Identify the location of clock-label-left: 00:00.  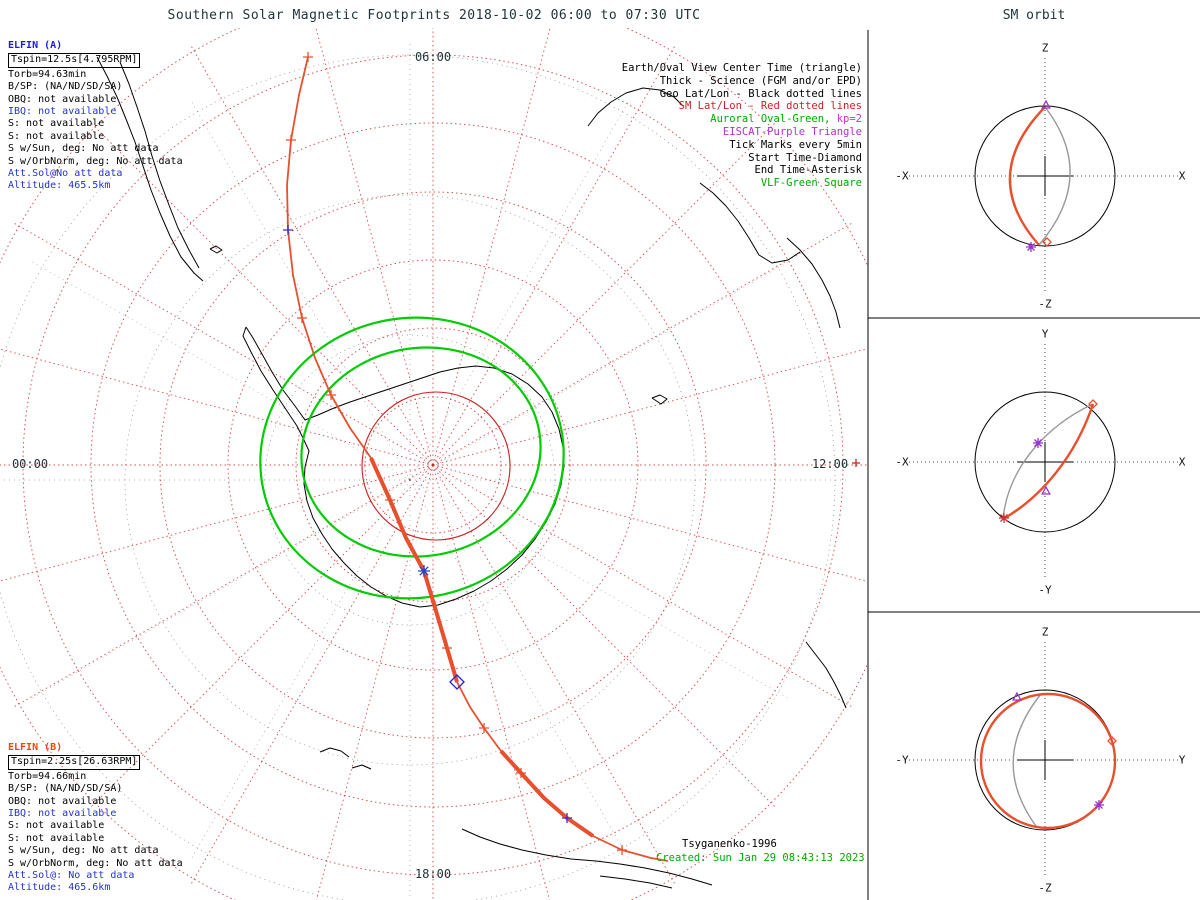
(30, 464).